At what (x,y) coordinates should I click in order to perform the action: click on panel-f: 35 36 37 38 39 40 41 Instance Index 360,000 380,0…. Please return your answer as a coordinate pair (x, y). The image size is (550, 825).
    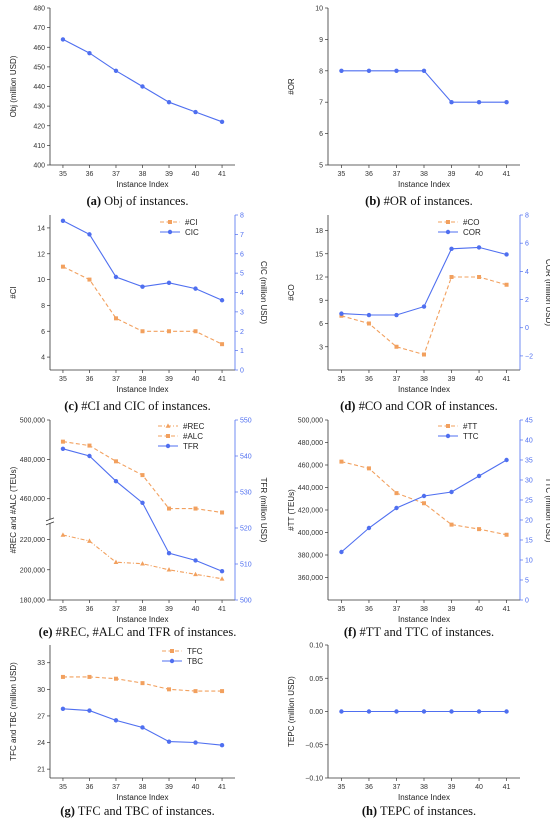
    Looking at the image, I should click on (418, 529).